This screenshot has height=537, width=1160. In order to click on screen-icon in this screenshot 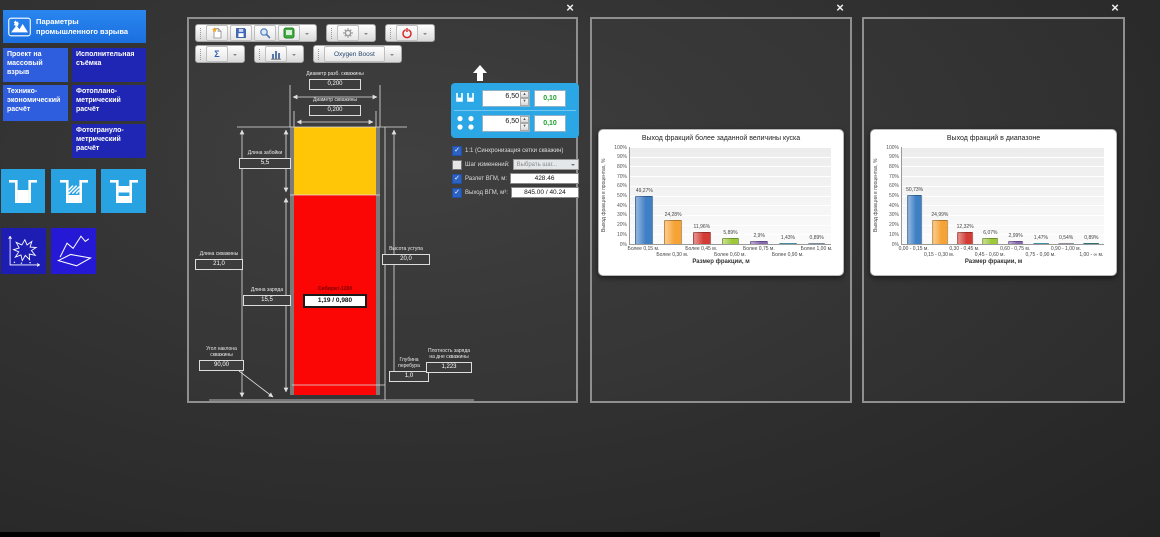, I will do `click(289, 33)`.